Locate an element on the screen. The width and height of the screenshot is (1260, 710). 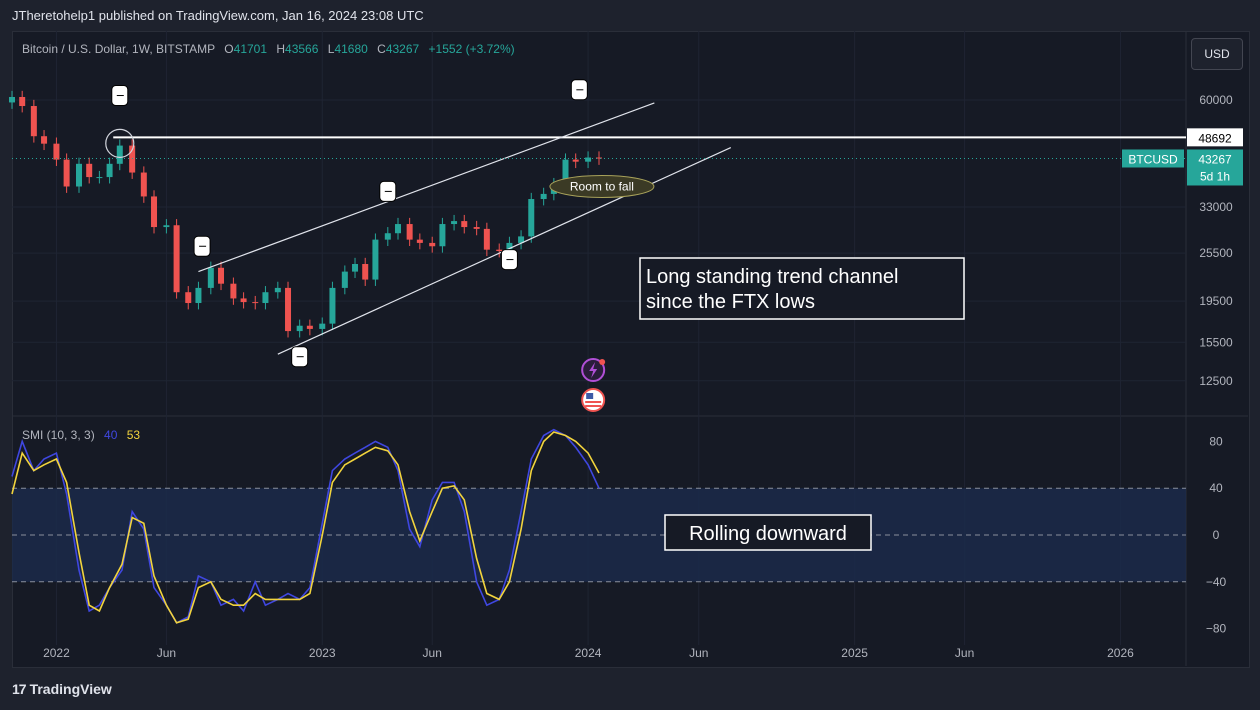
symbol-name: Bitcoin / U.S. Dollar, 1W, BITSTAMP is located at coordinates (118, 49).